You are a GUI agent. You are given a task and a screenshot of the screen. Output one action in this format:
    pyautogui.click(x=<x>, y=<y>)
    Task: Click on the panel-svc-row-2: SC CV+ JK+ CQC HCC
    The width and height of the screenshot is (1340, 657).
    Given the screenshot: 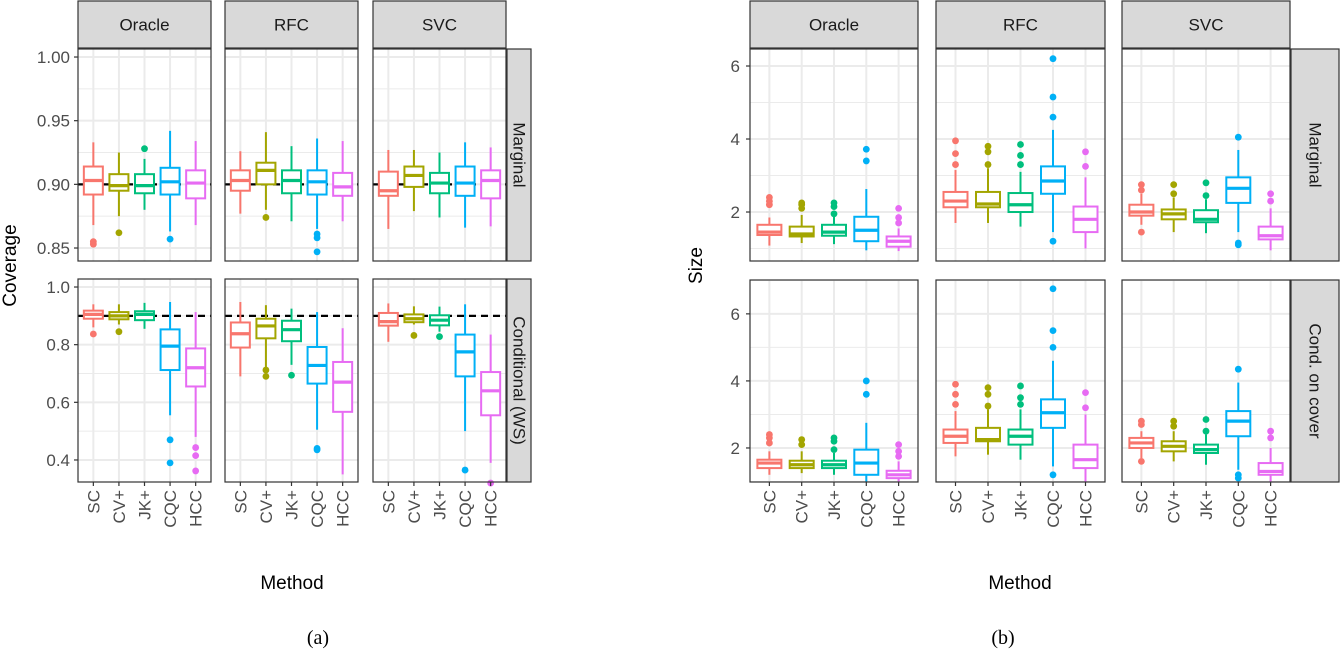 What is the action you would take?
    pyautogui.click(x=1206, y=403)
    